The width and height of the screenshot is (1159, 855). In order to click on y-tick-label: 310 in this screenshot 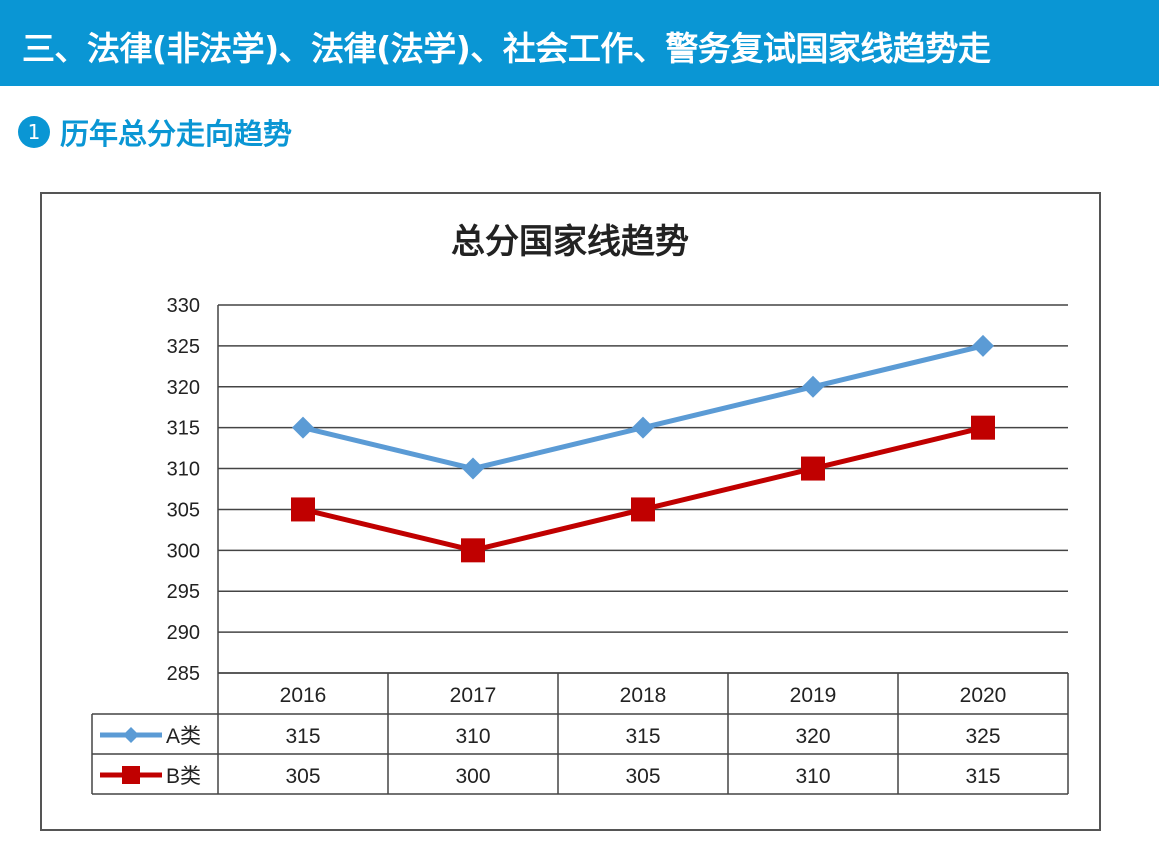, I will do `click(183, 470)`.